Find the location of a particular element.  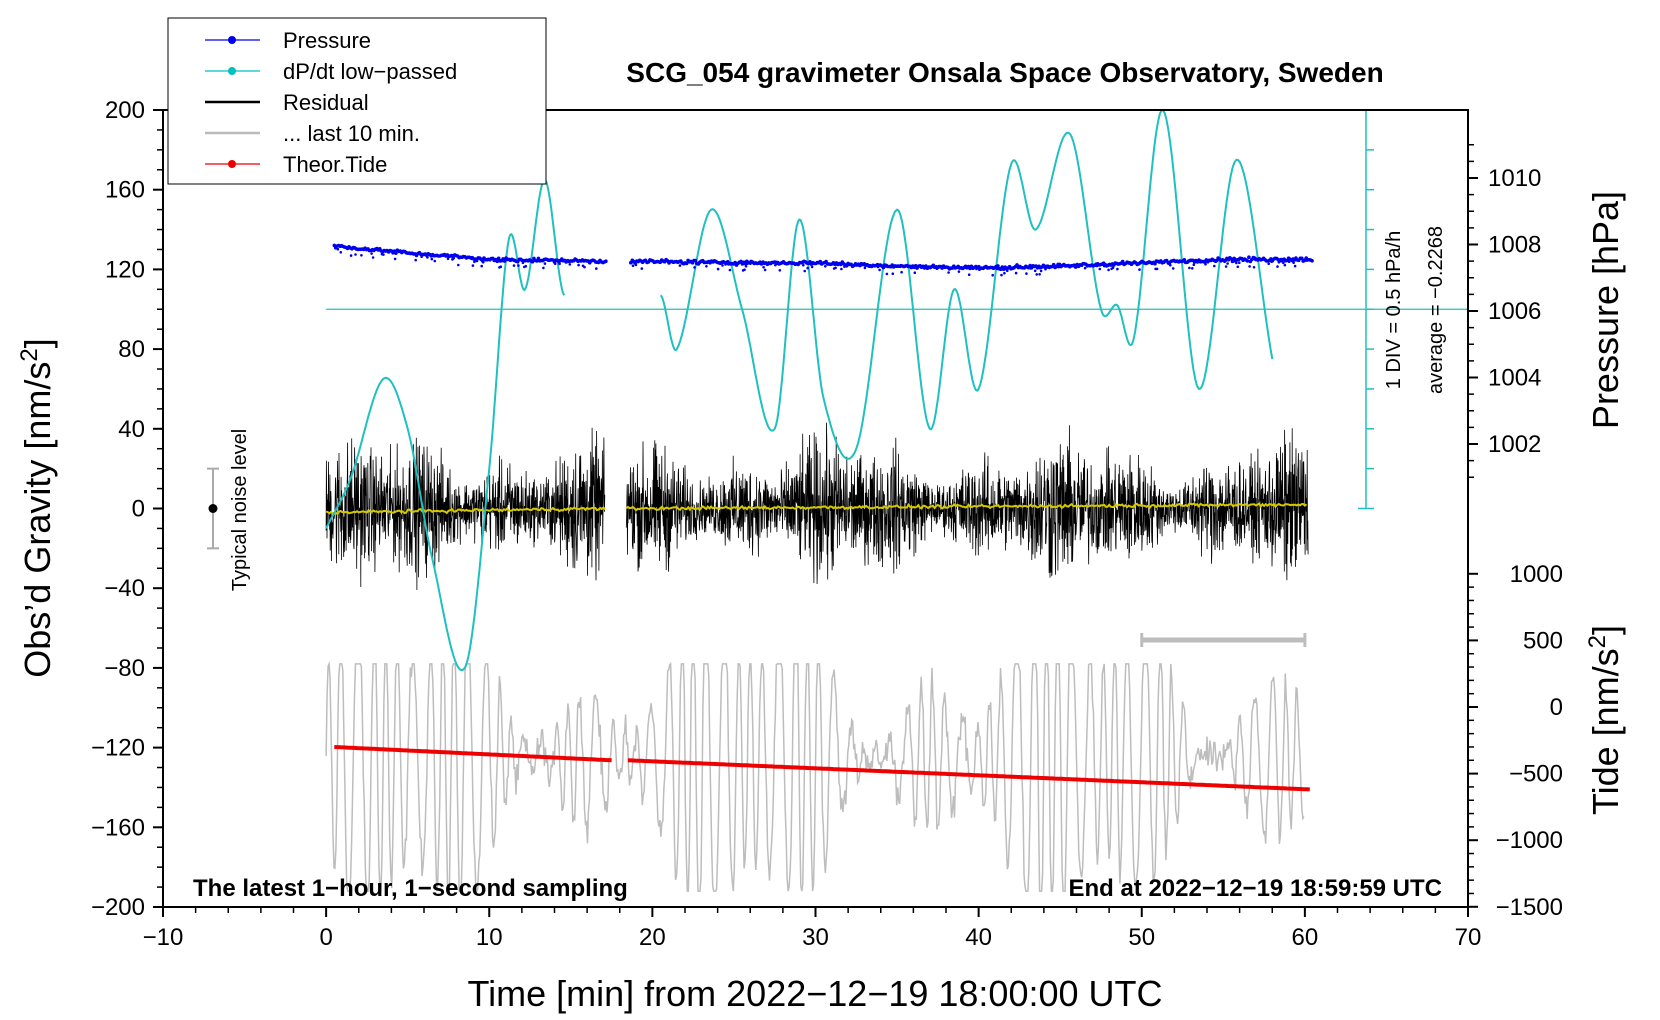

tide-axis-label-end: ] is located at coordinates (1605, 630).